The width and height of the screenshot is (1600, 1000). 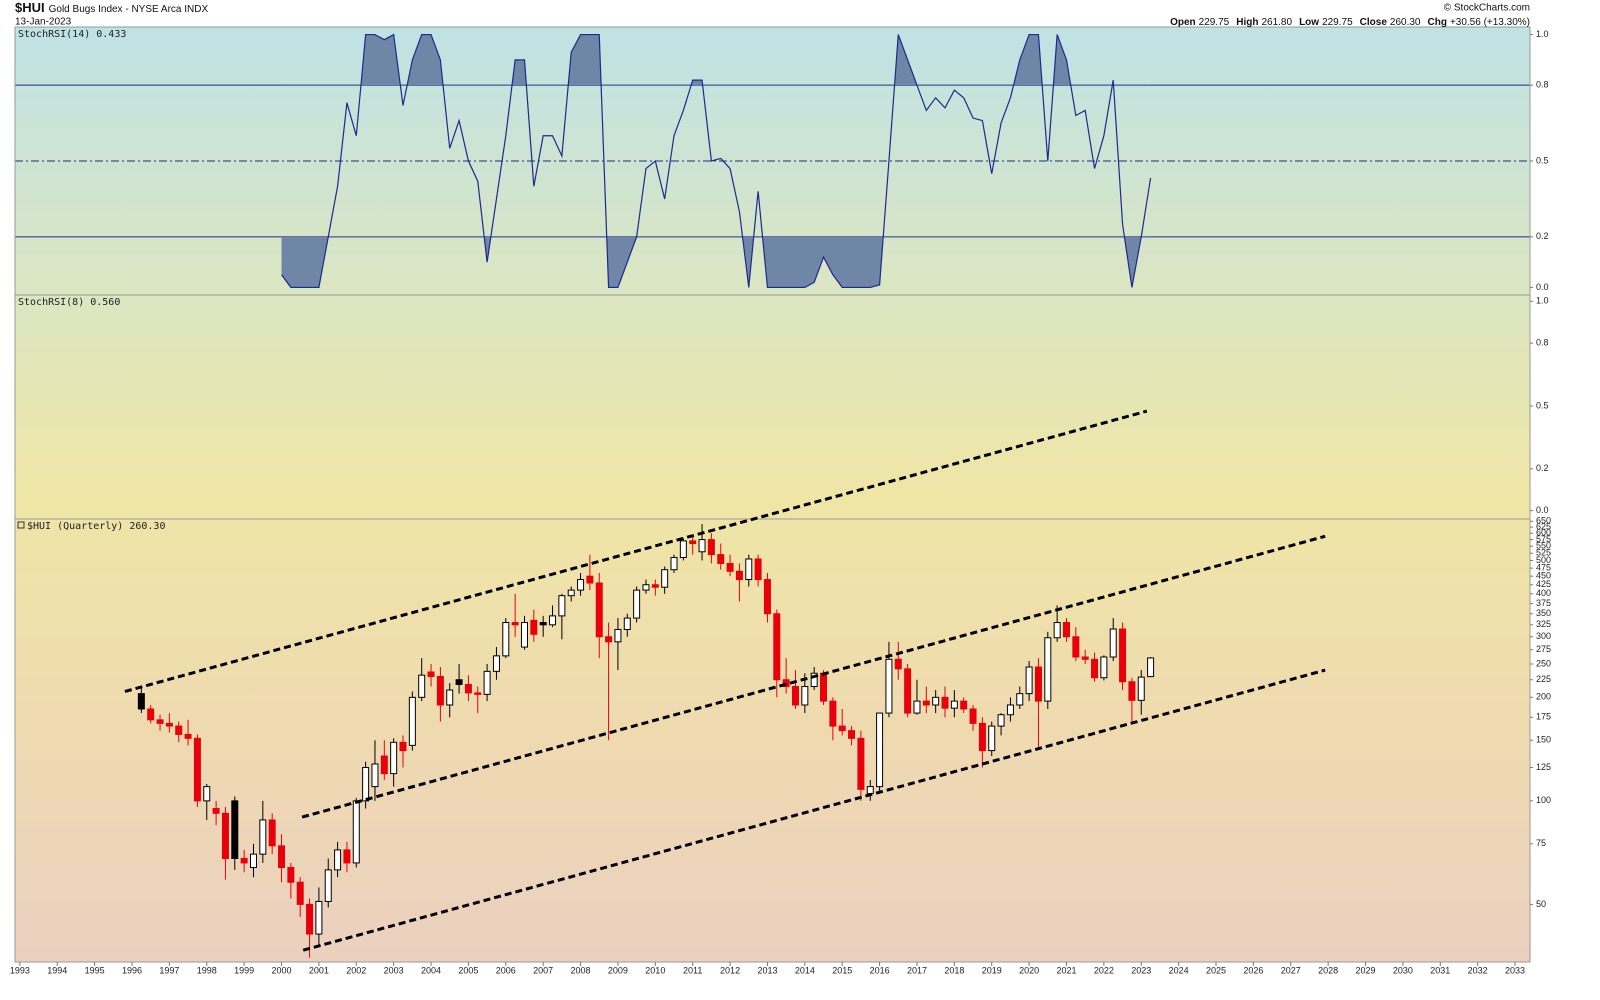 I want to click on symbol: $HUI, so click(x=30, y=7).